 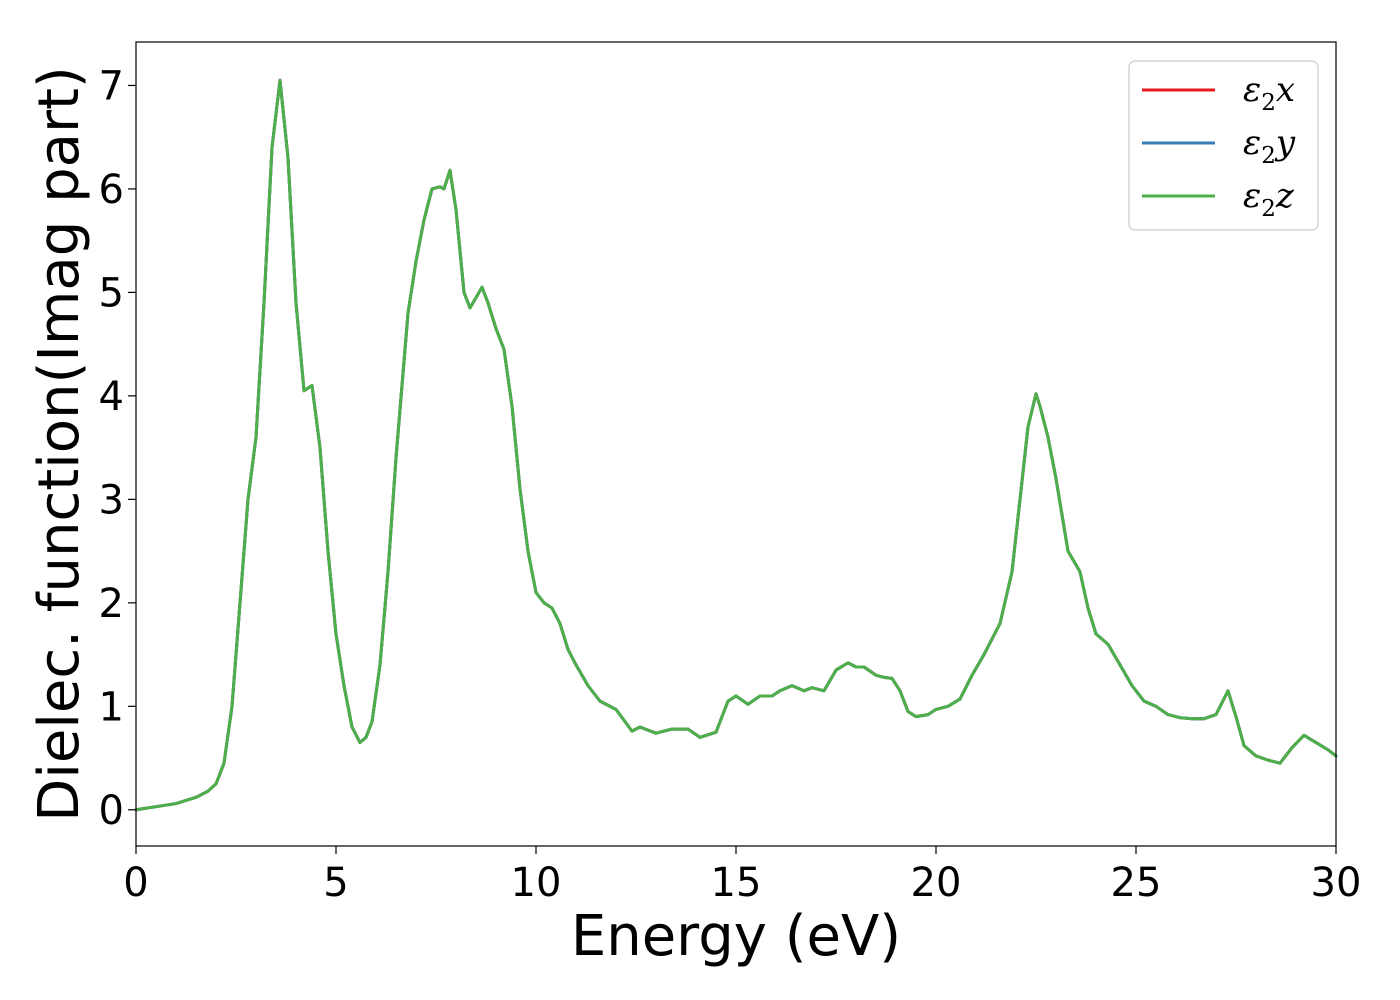 I want to click on x-tick-label: 10, so click(x=536, y=883).